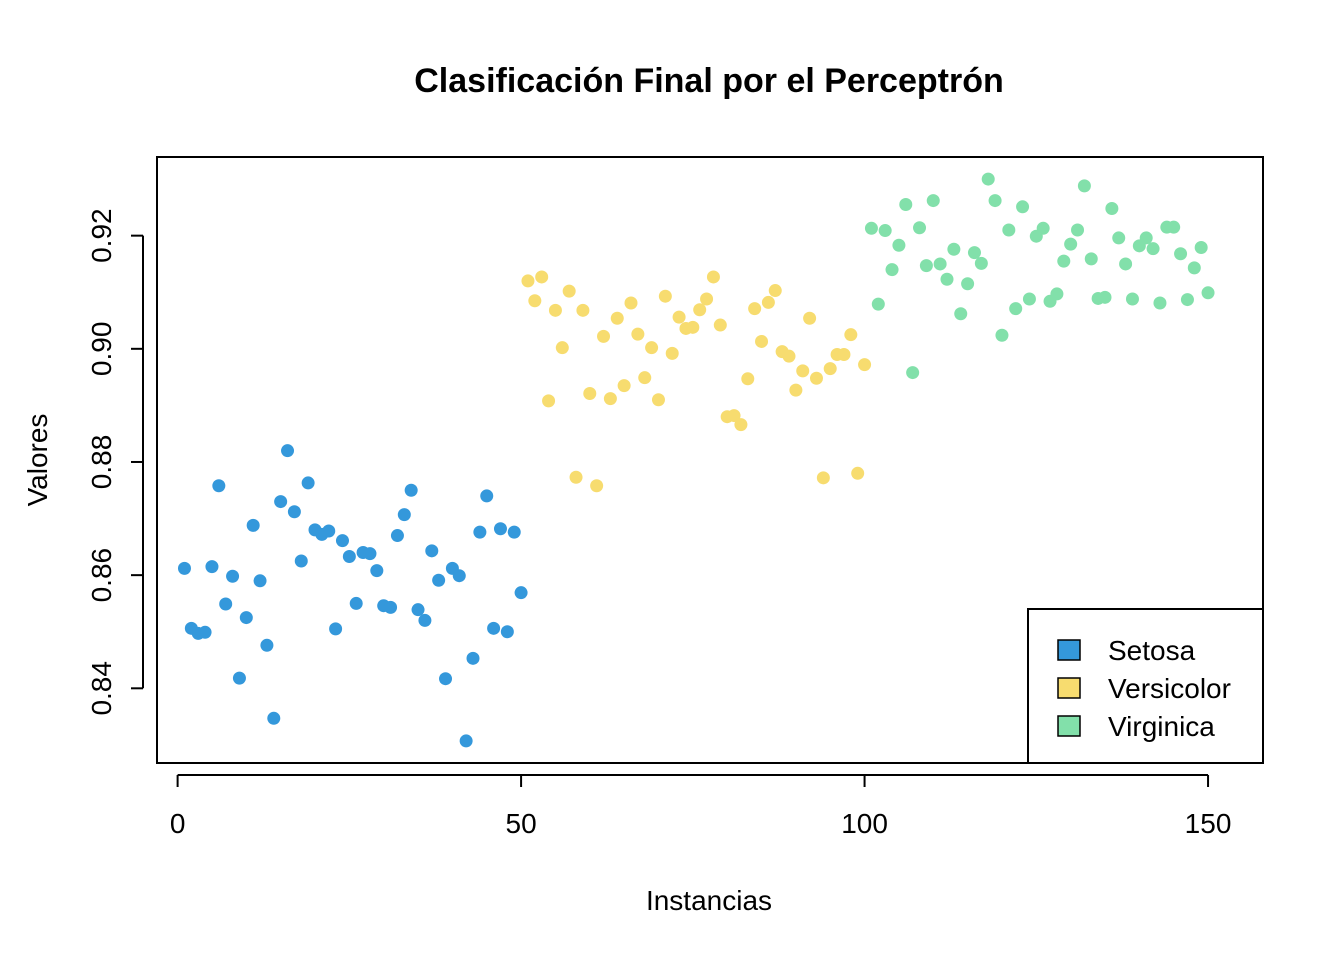 The width and height of the screenshot is (1344, 960). Describe the element at coordinates (1152, 650) in the screenshot. I see `legend-label: Setosa` at that location.